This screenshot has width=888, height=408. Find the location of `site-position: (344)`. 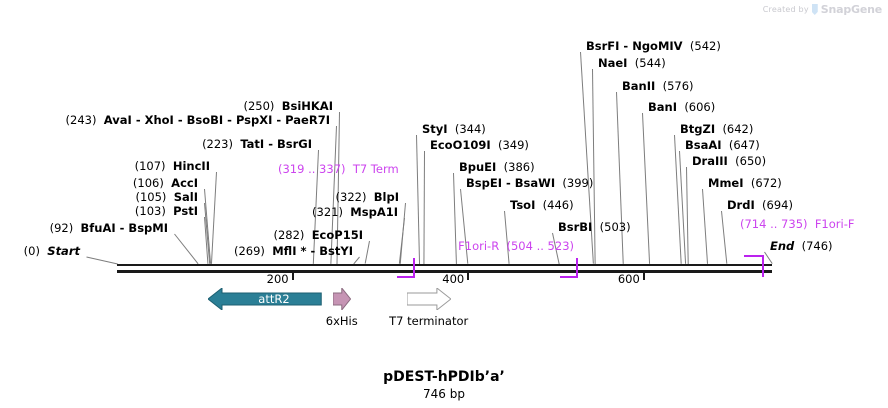

site-position: (344) is located at coordinates (470, 129).